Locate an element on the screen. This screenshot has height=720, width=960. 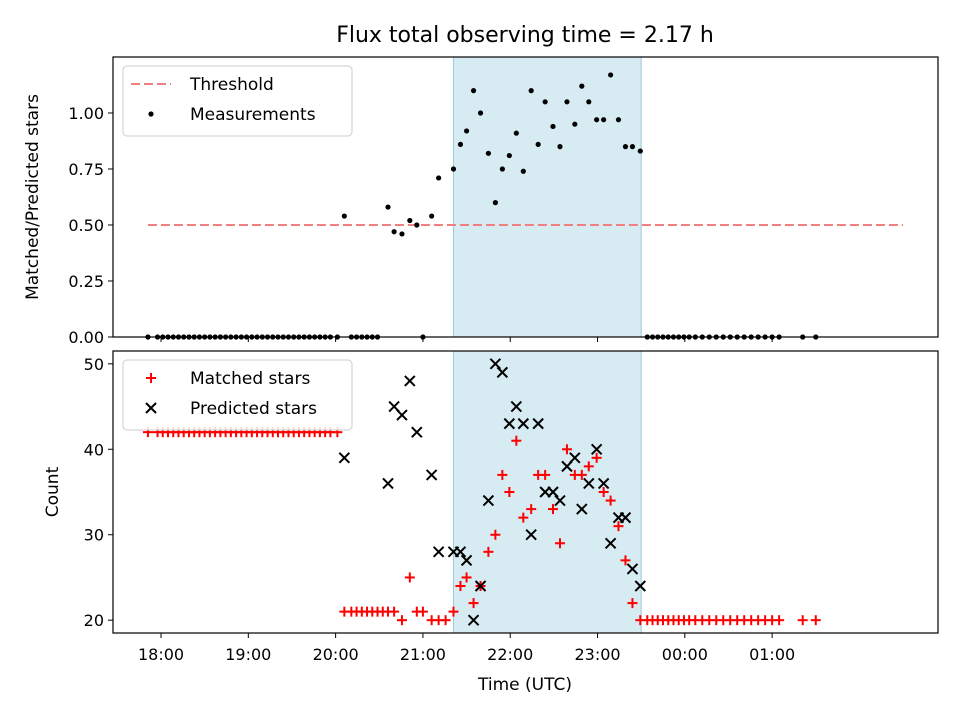
y-tick-label: 0.25 is located at coordinates (86, 281).